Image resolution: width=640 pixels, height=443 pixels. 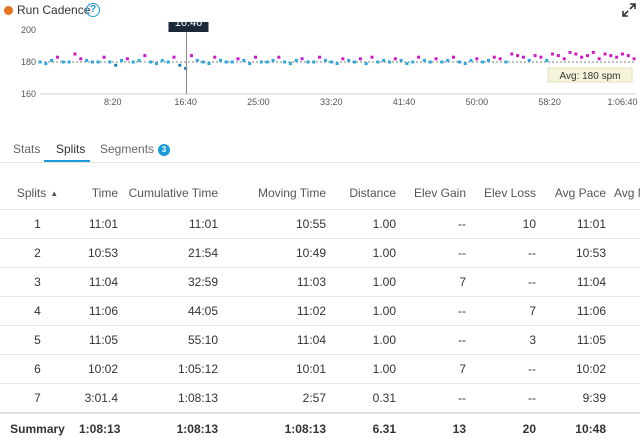 What do you see at coordinates (127, 149) in the screenshot?
I see `tab-segments-label: Segments` at bounding box center [127, 149].